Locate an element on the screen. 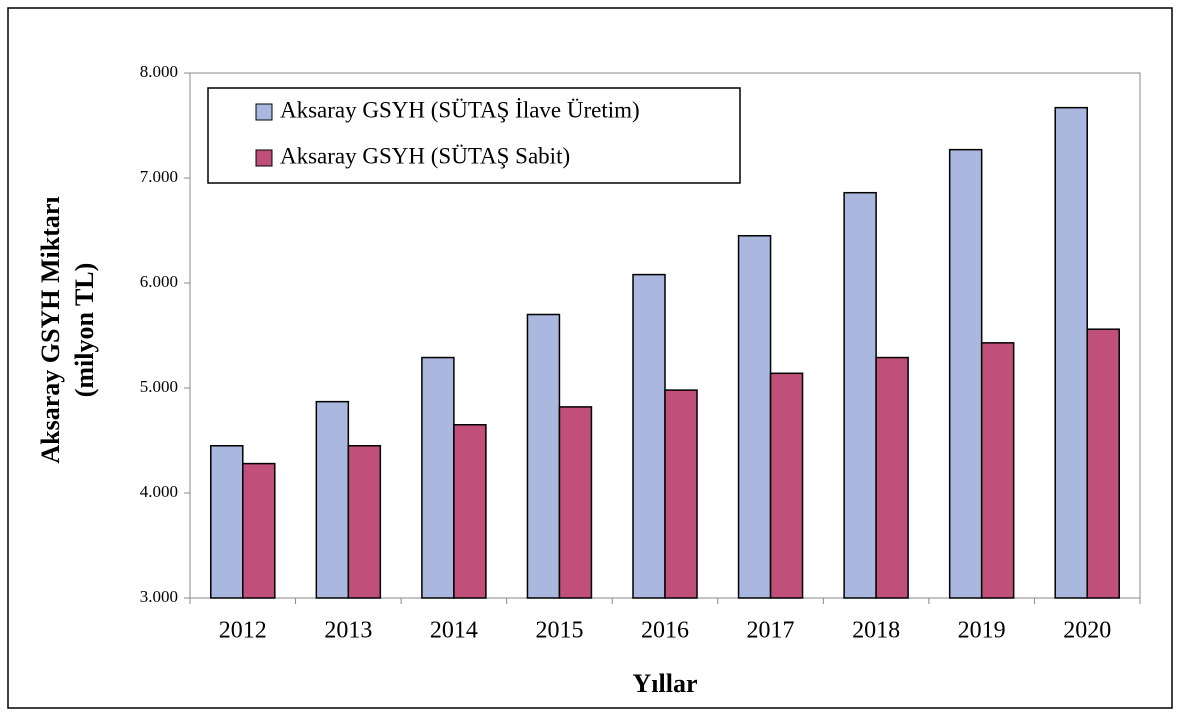 This screenshot has height=716, width=1180. x-tick-label: 2019 is located at coordinates (982, 631).